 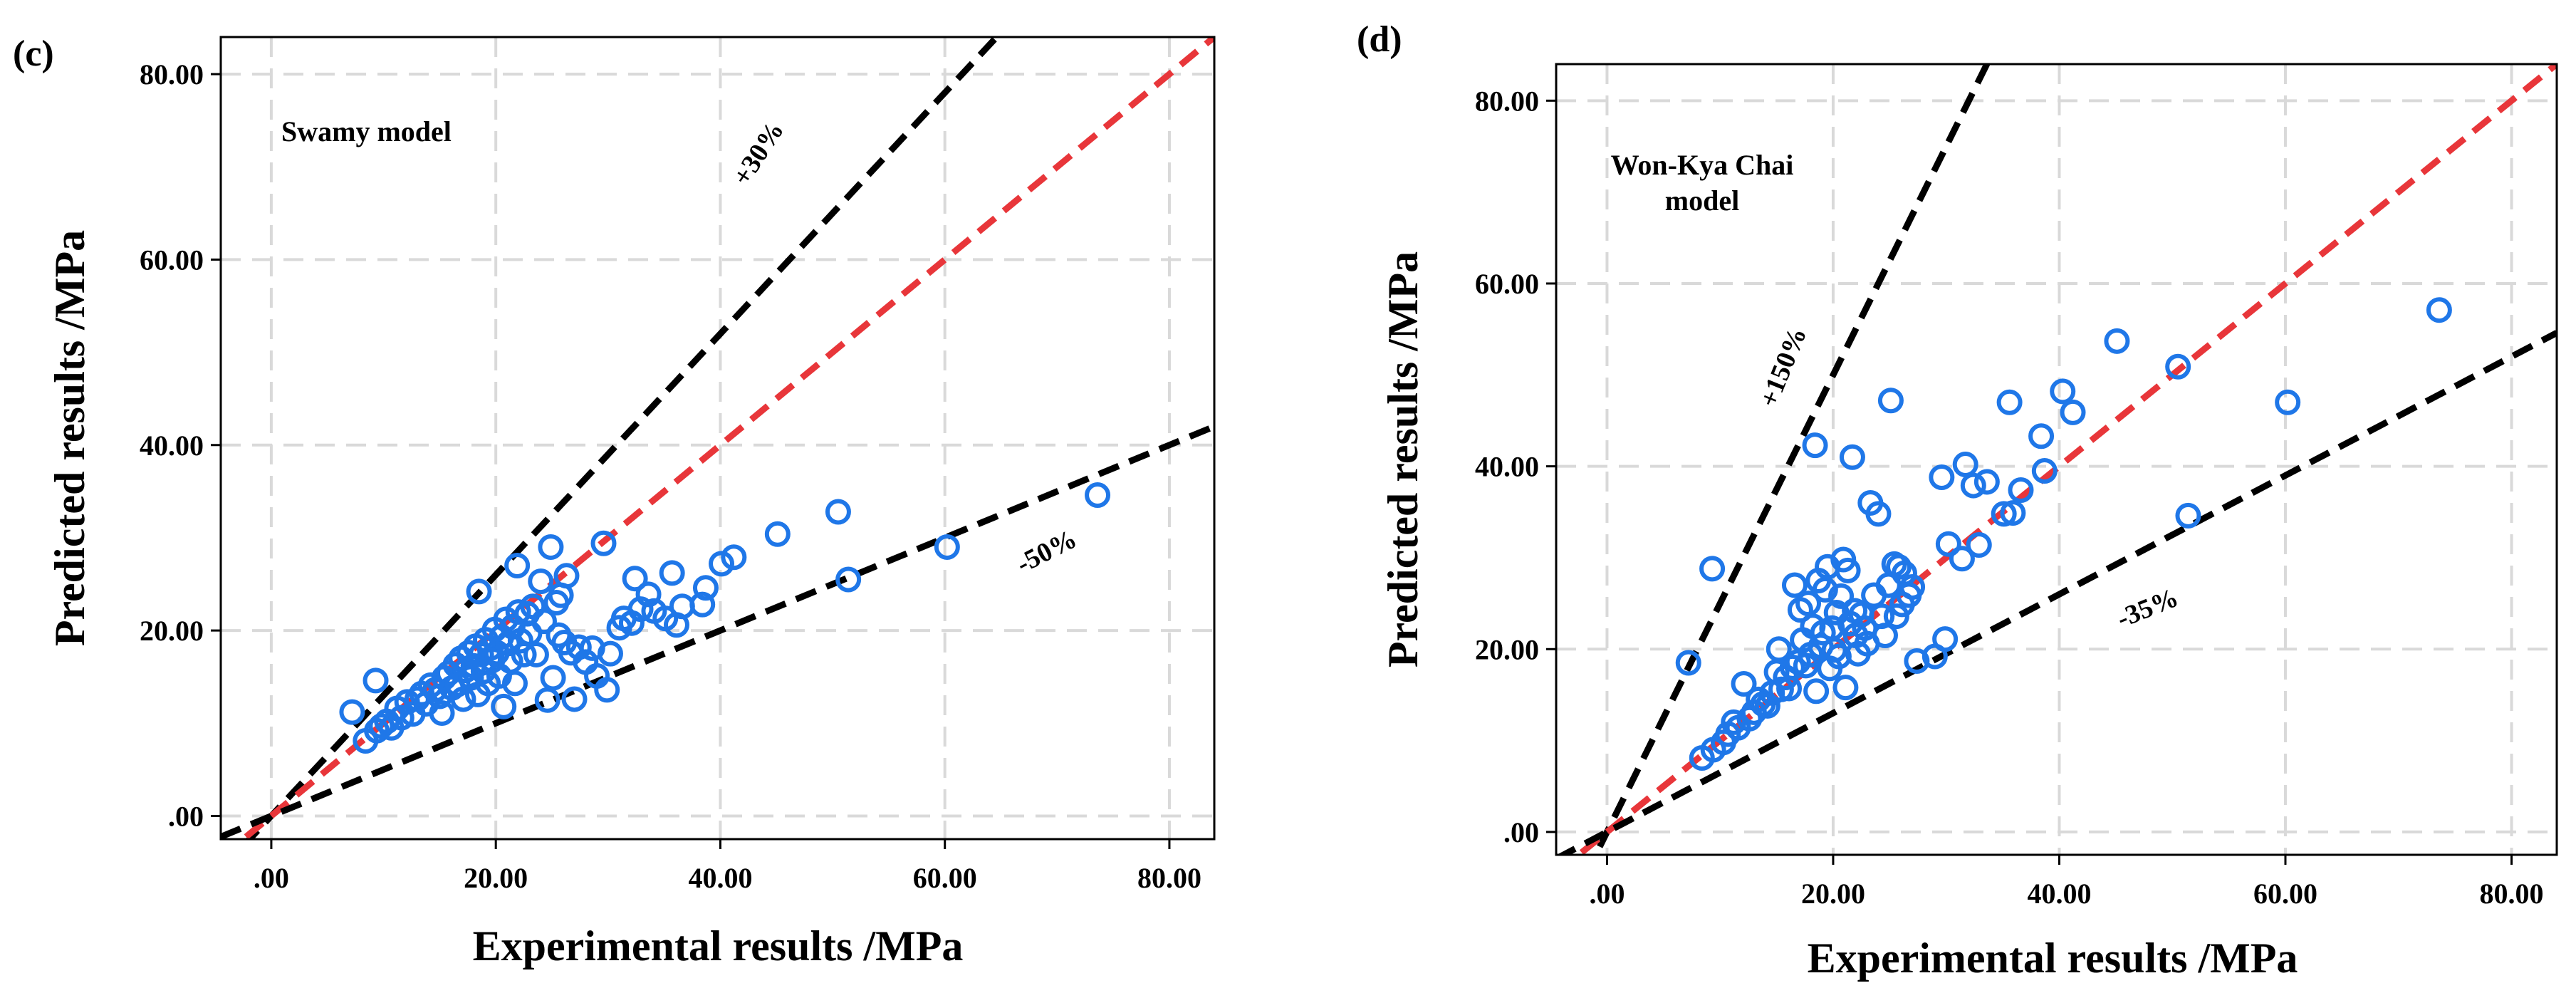 What do you see at coordinates (1047, 551) in the screenshot?
I see `reference-line-label: -50%` at bounding box center [1047, 551].